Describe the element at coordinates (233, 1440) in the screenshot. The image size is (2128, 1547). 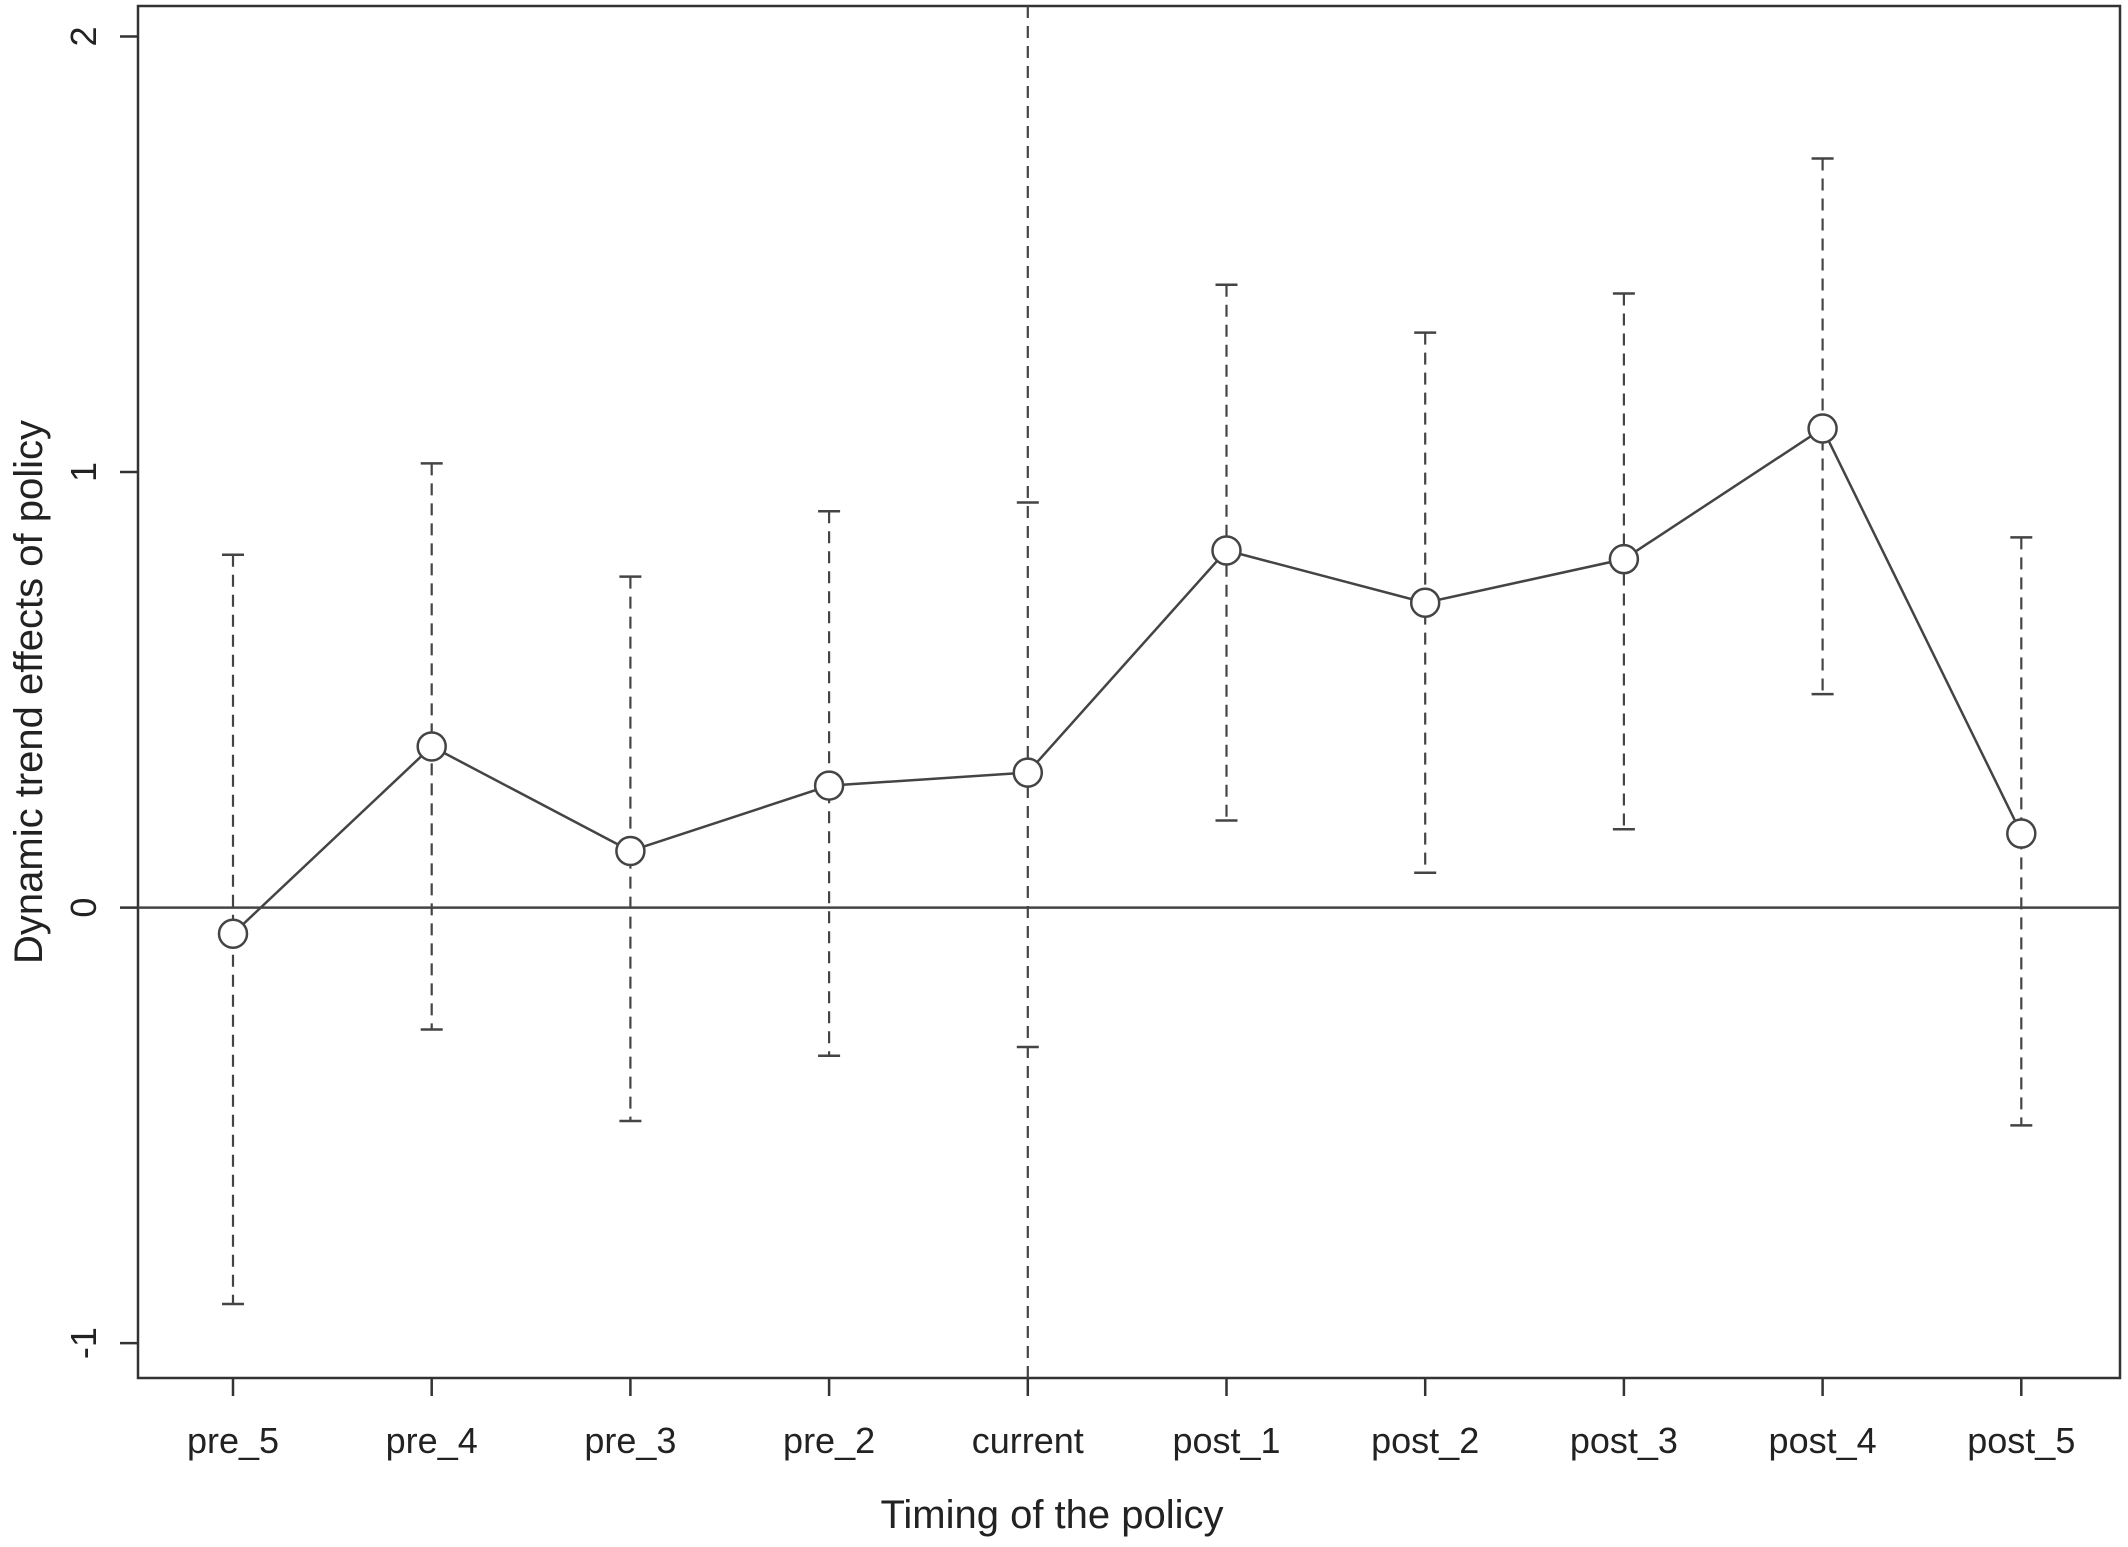
I see `x-tick-label-pre_5: pre_5` at that location.